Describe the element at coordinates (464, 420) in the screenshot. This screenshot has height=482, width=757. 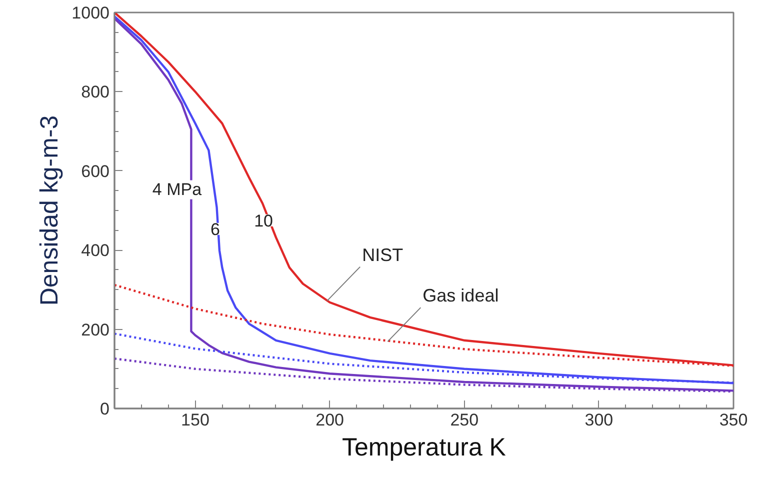
I see `x-tick-label: 250` at that location.